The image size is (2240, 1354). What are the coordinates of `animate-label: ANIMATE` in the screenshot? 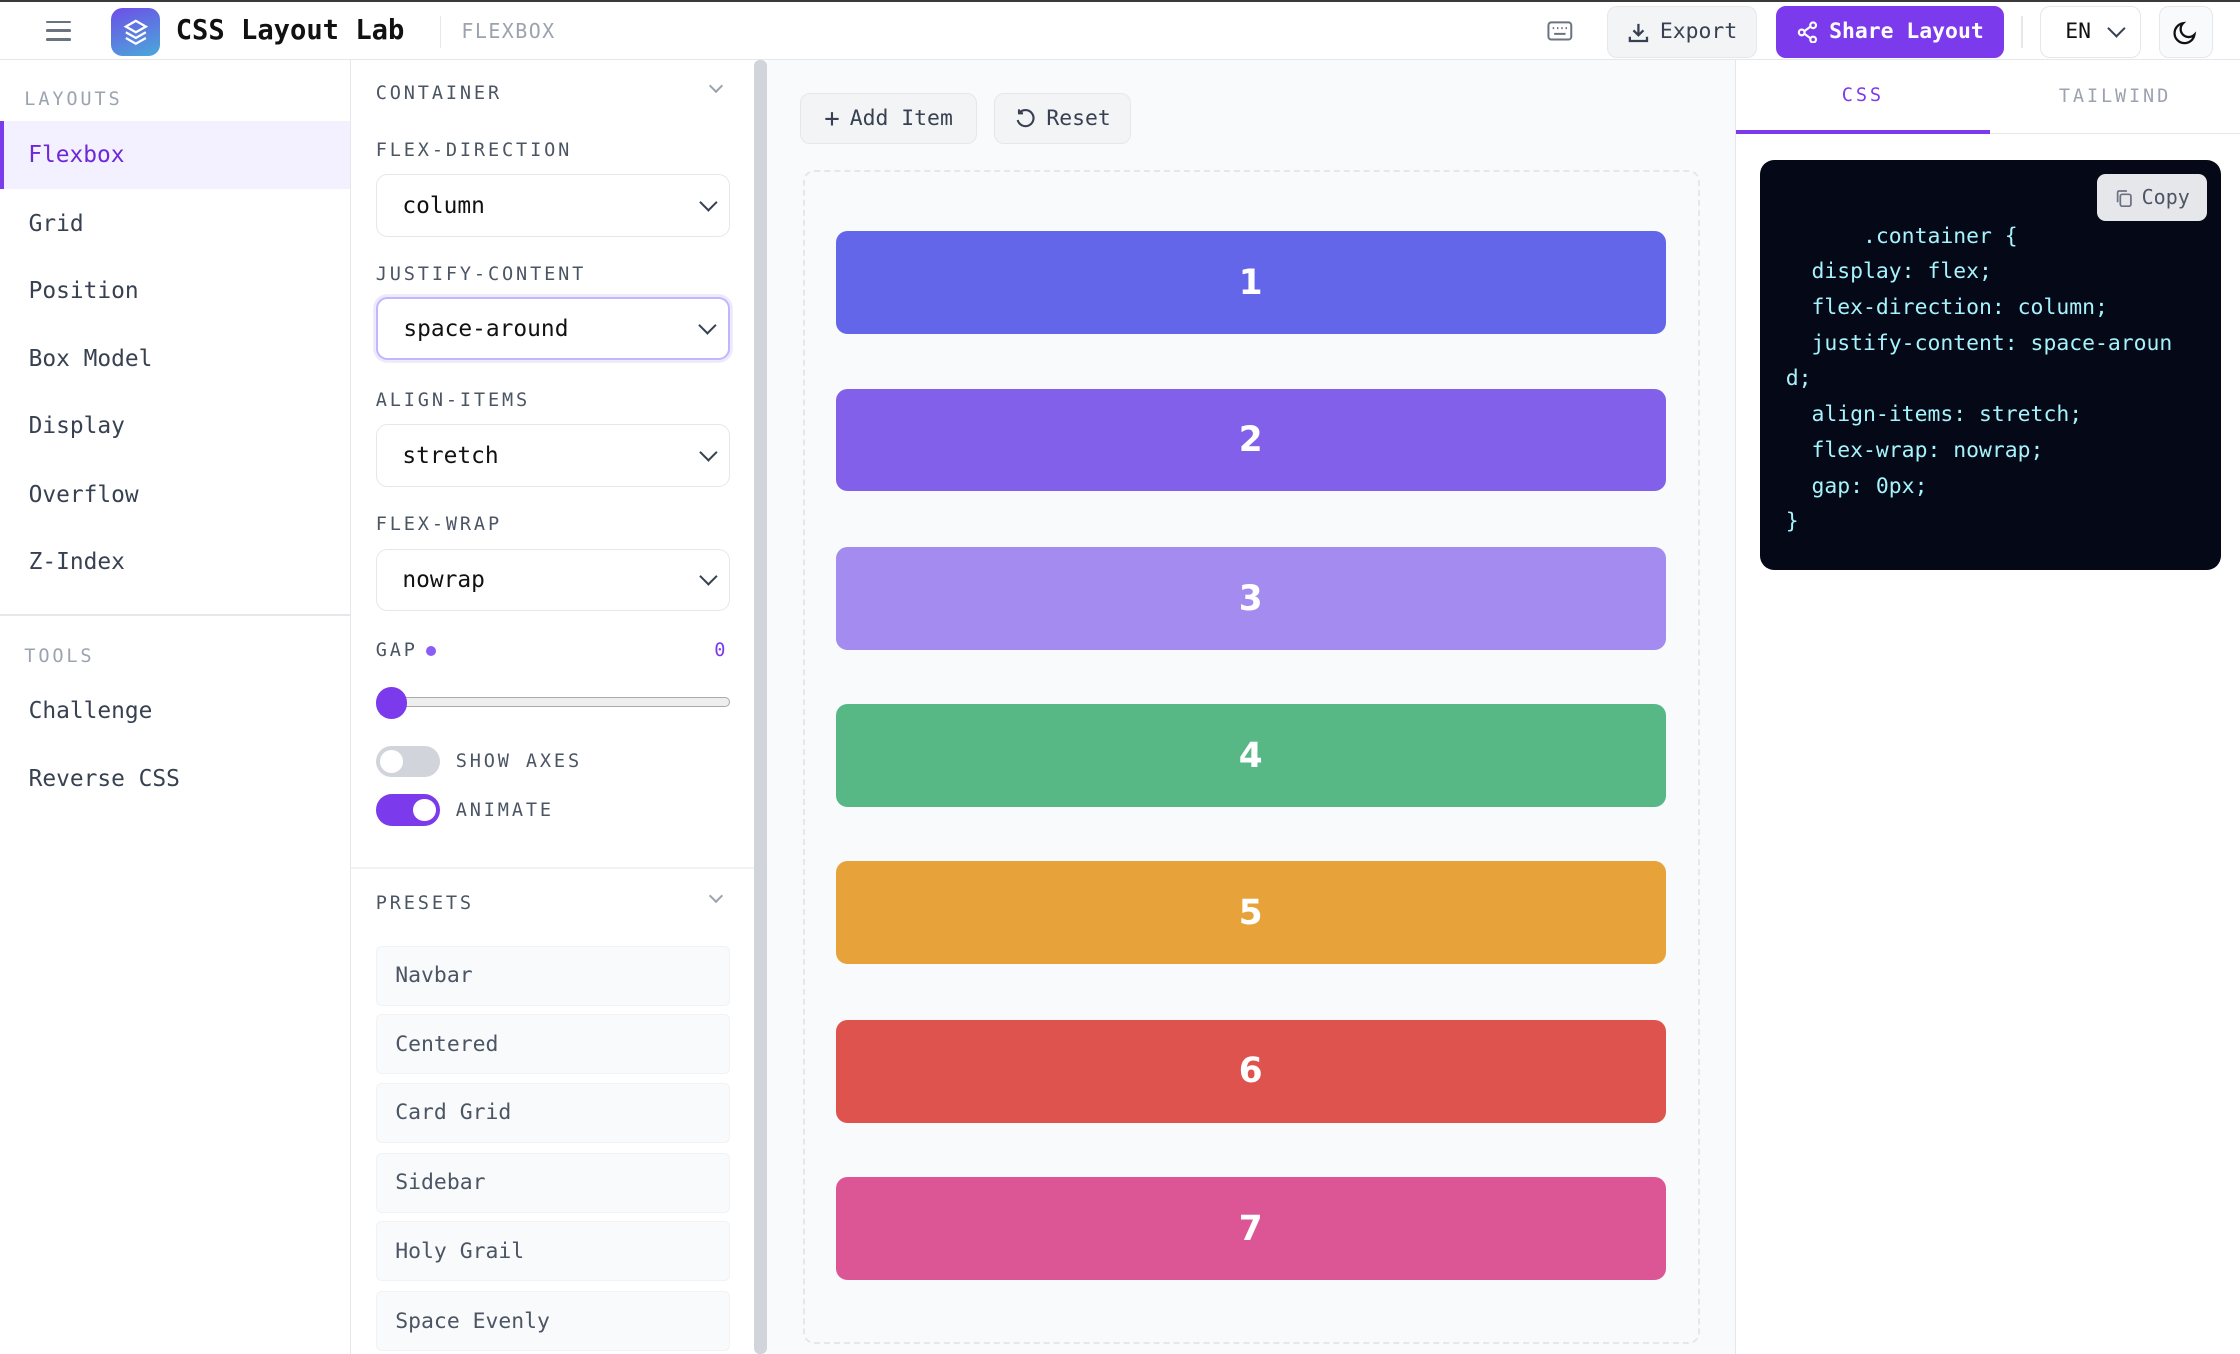 It's located at (504, 810).